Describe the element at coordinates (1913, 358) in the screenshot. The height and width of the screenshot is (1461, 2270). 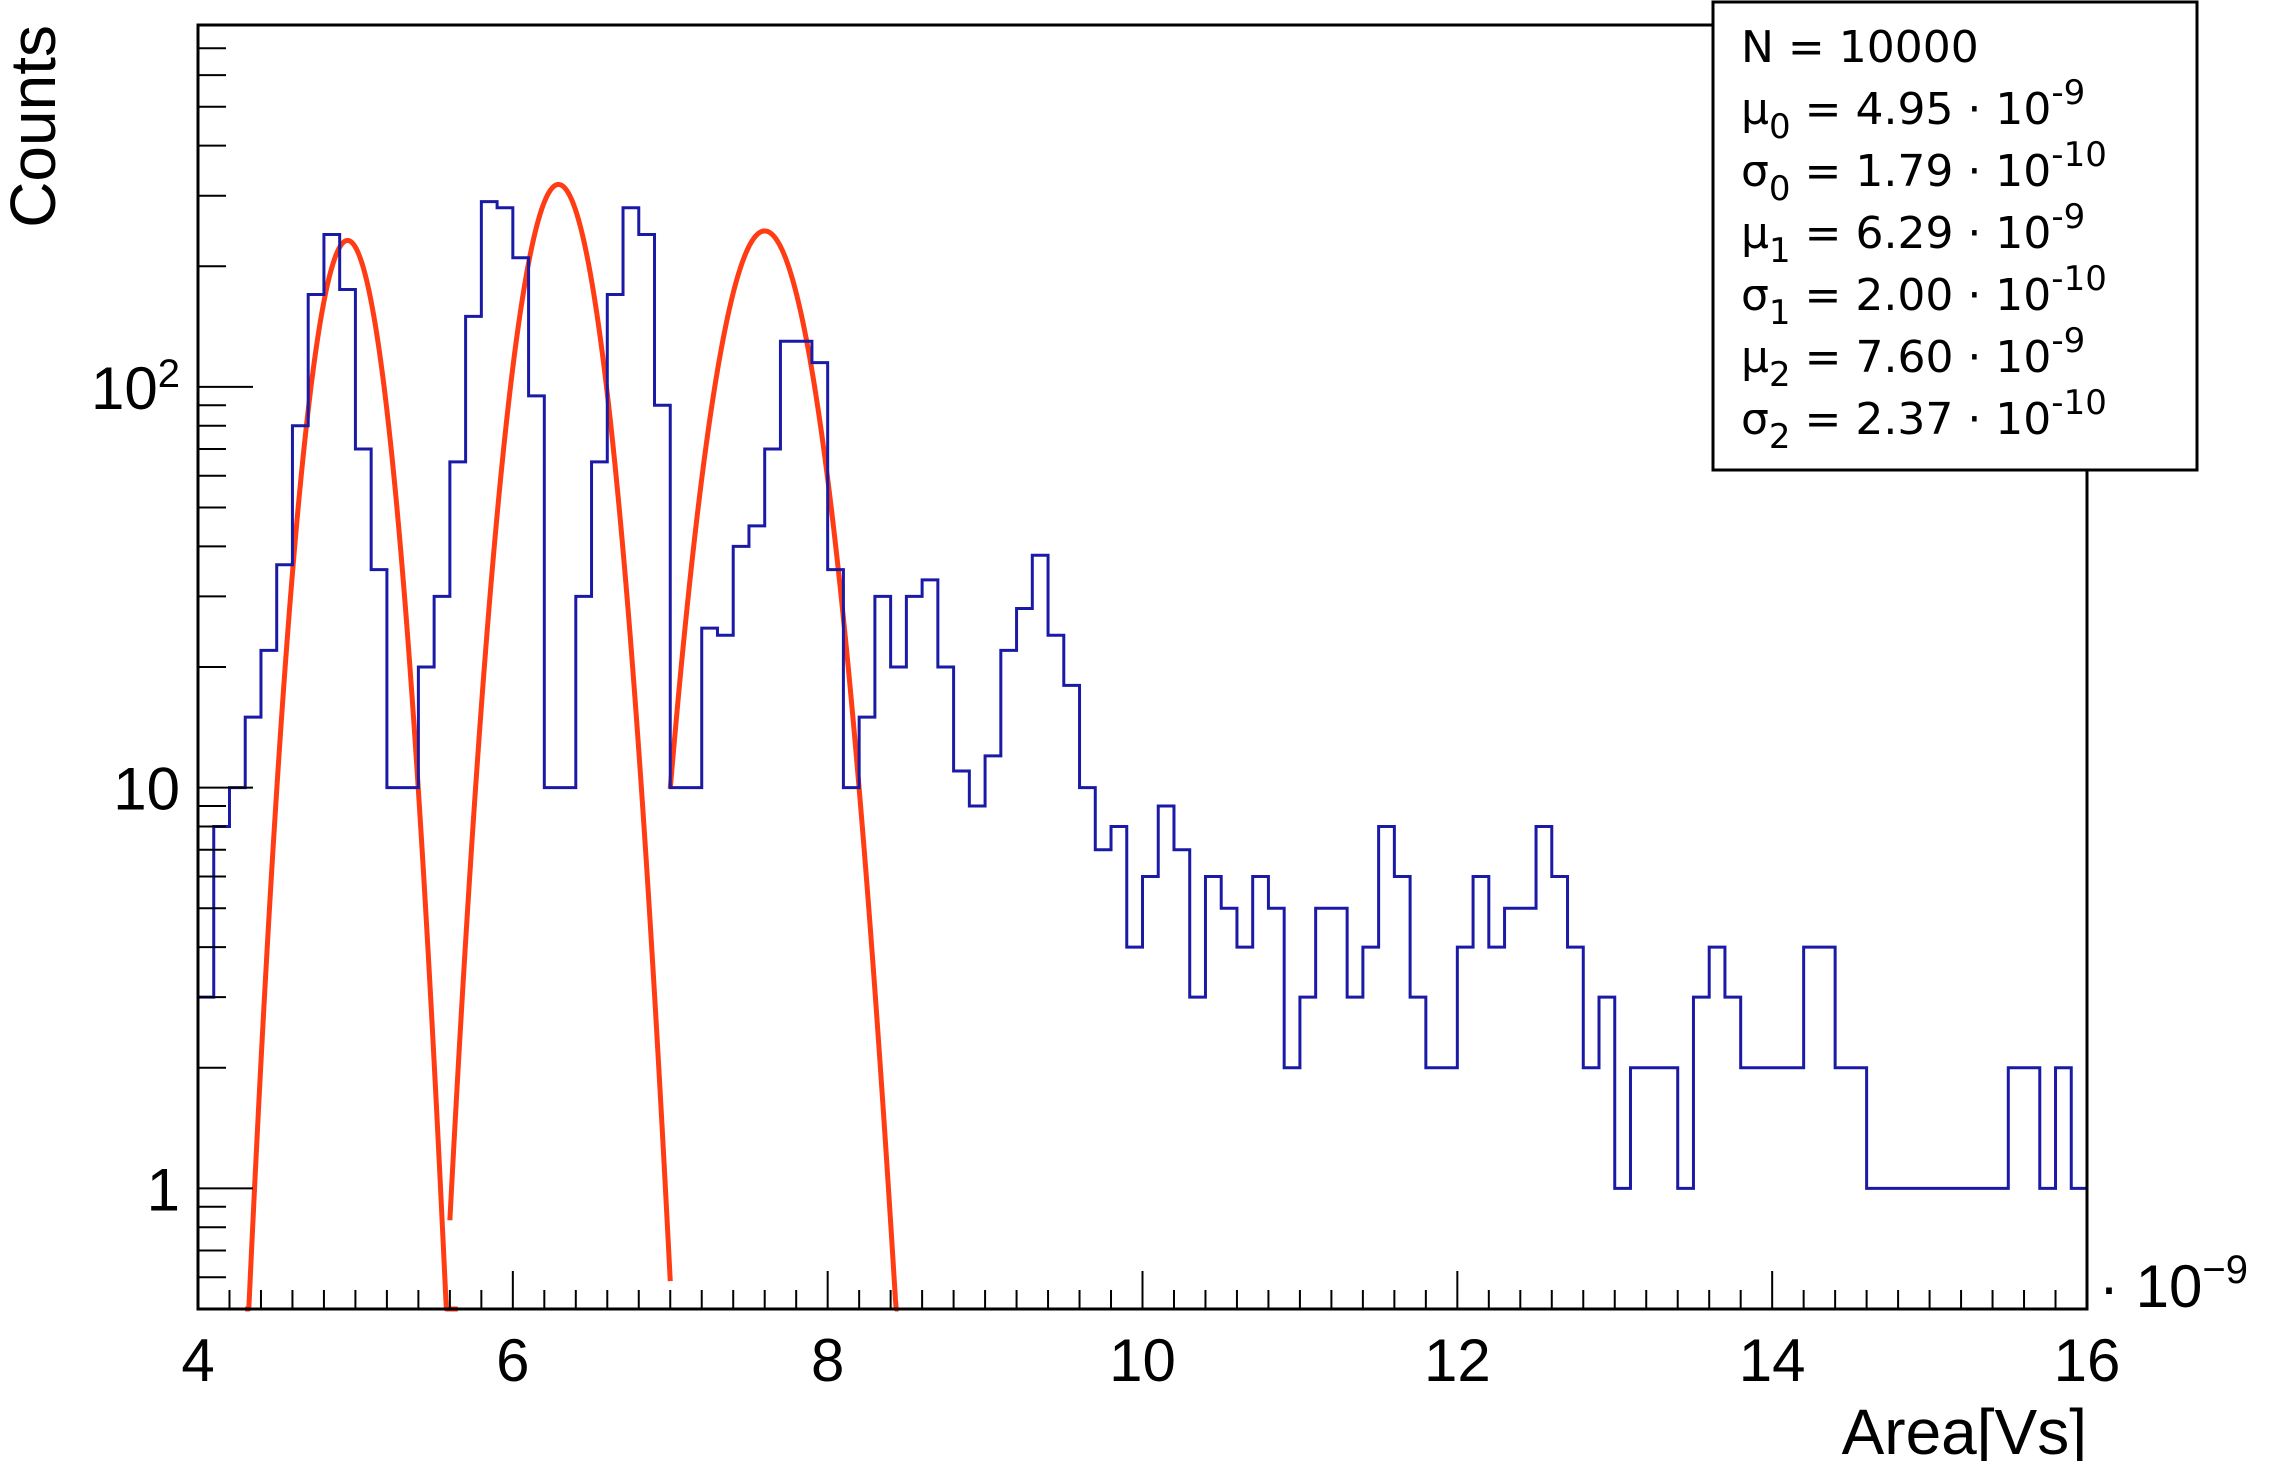
I see `stats-line: μ2 = 7.60 · 10-9` at that location.